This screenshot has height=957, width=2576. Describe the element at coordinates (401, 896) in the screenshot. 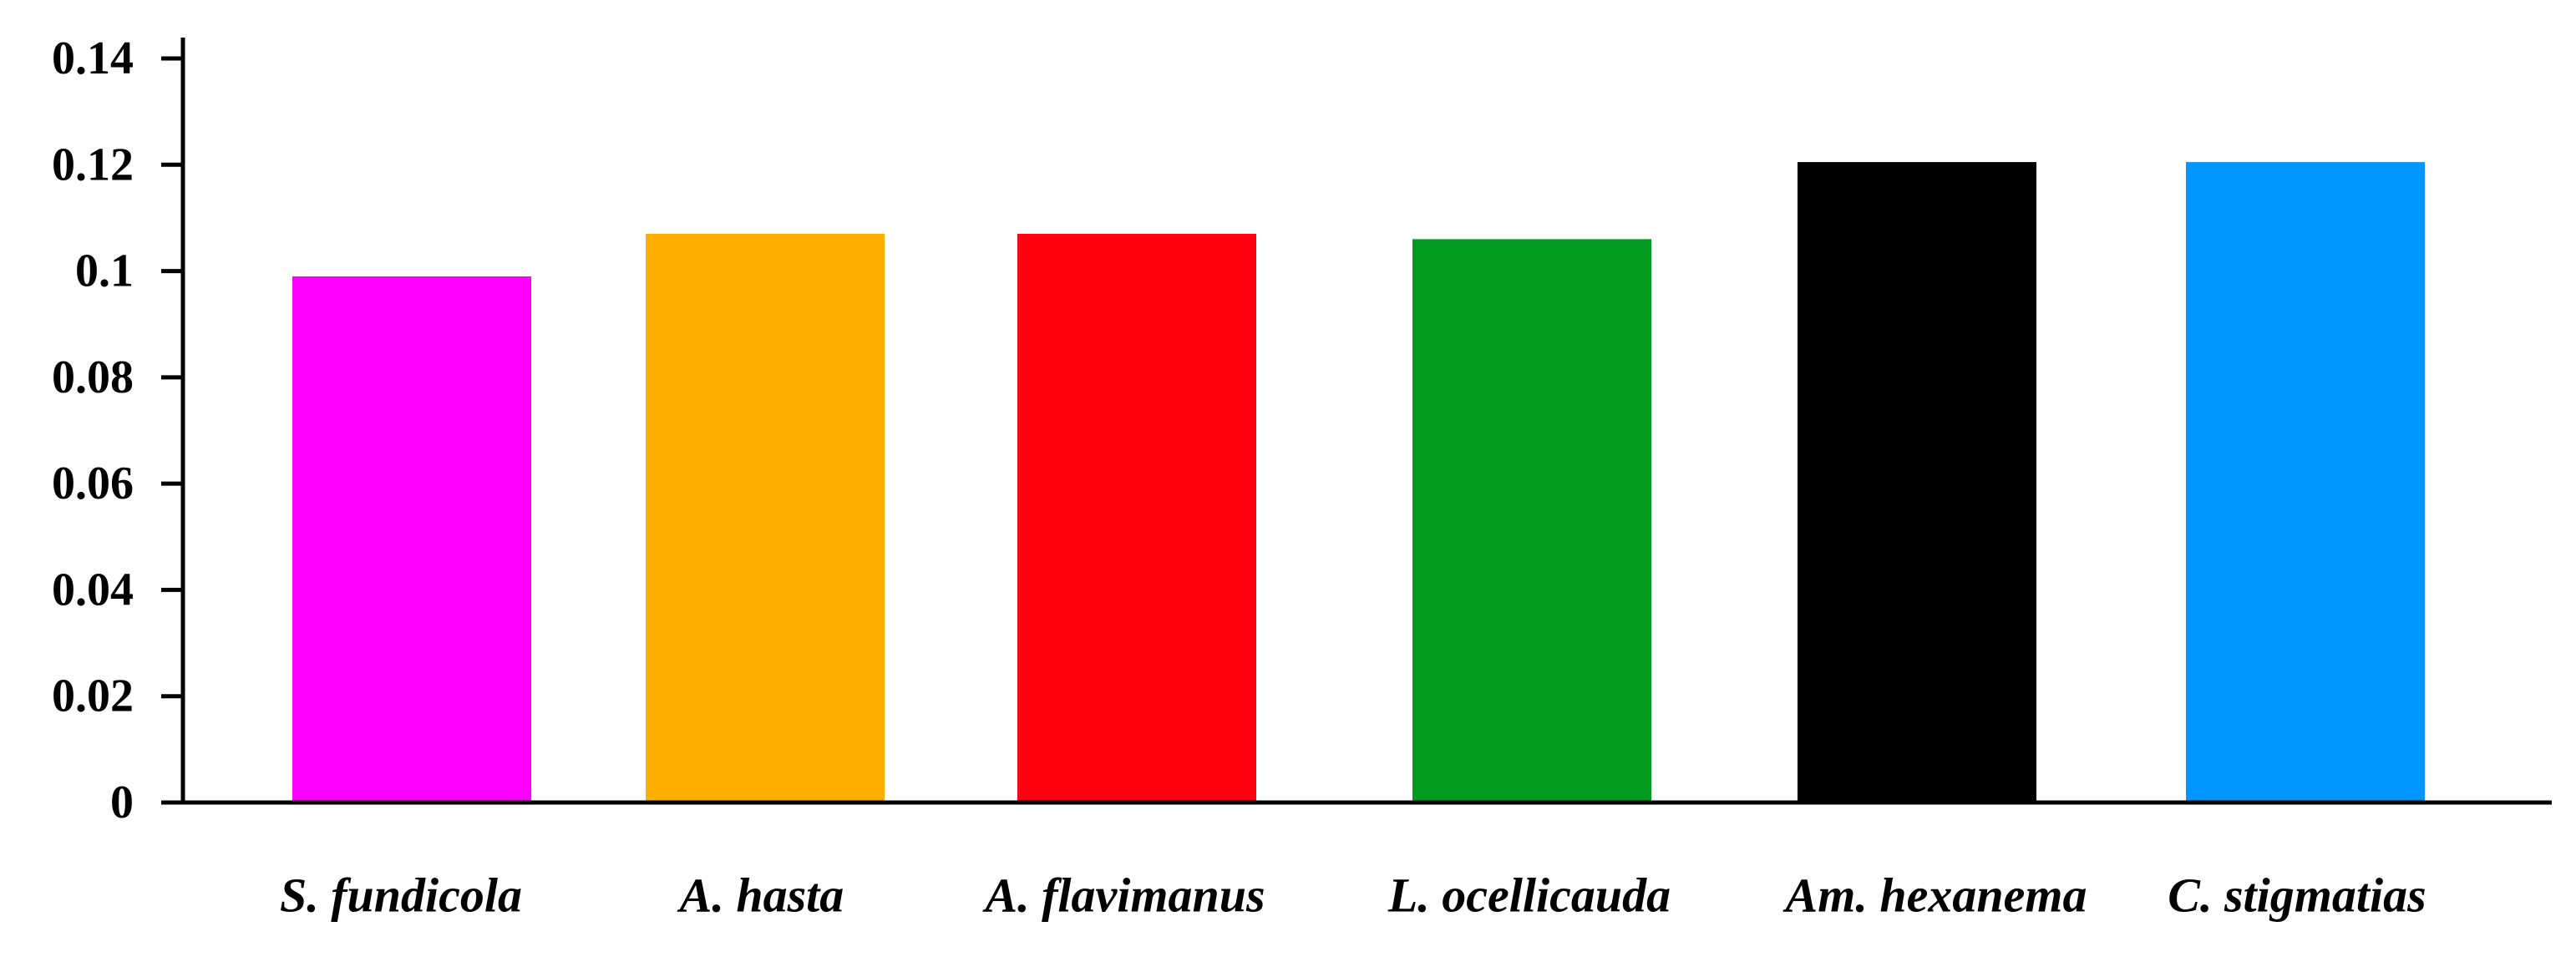

I see `x-category-label: S. fundicola` at that location.